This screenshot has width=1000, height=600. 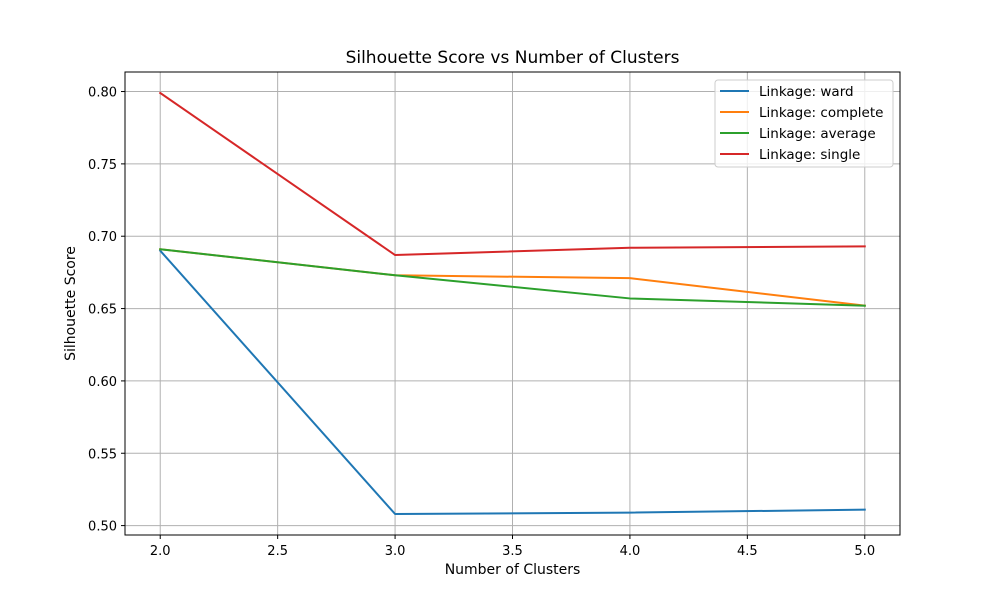 What do you see at coordinates (512, 277) in the screenshot?
I see `series-line-average` at bounding box center [512, 277].